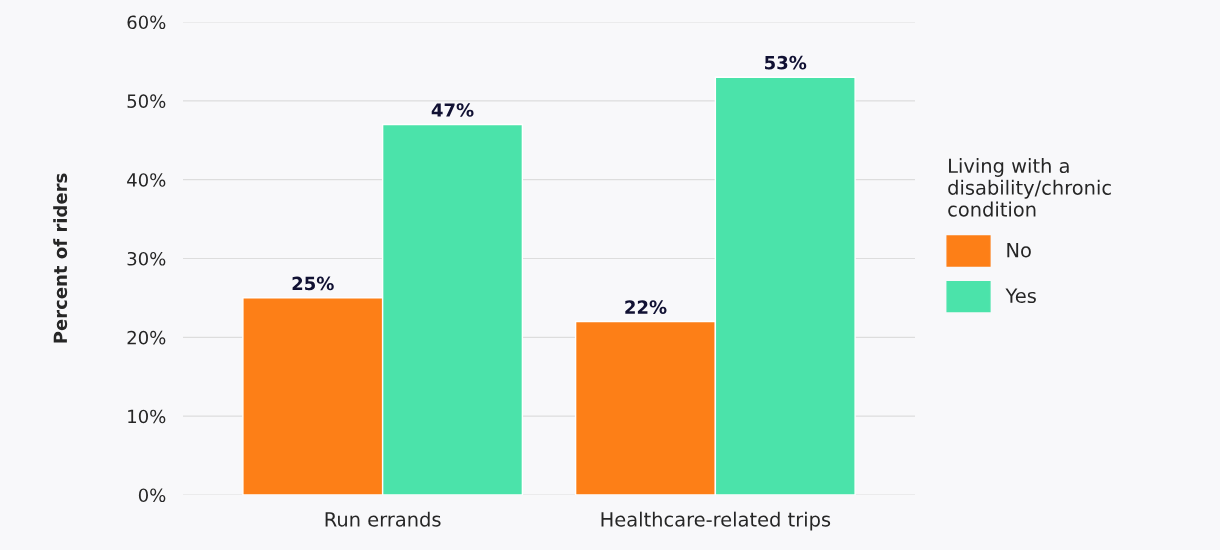  What do you see at coordinates (1020, 296) in the screenshot?
I see `legend-label: Yes` at bounding box center [1020, 296].